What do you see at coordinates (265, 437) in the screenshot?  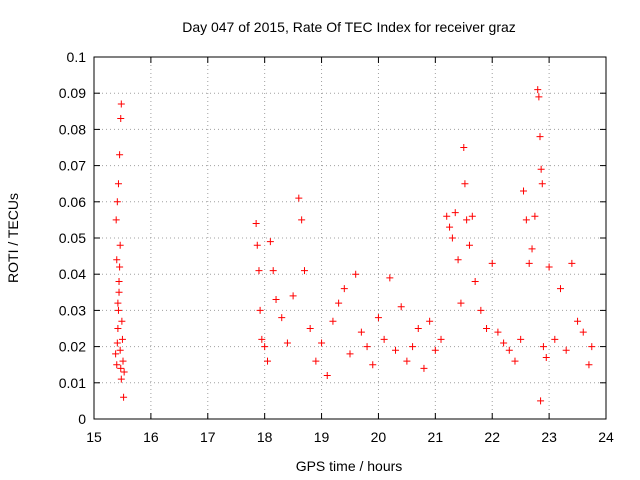 I see `x-tick-label: 18` at bounding box center [265, 437].